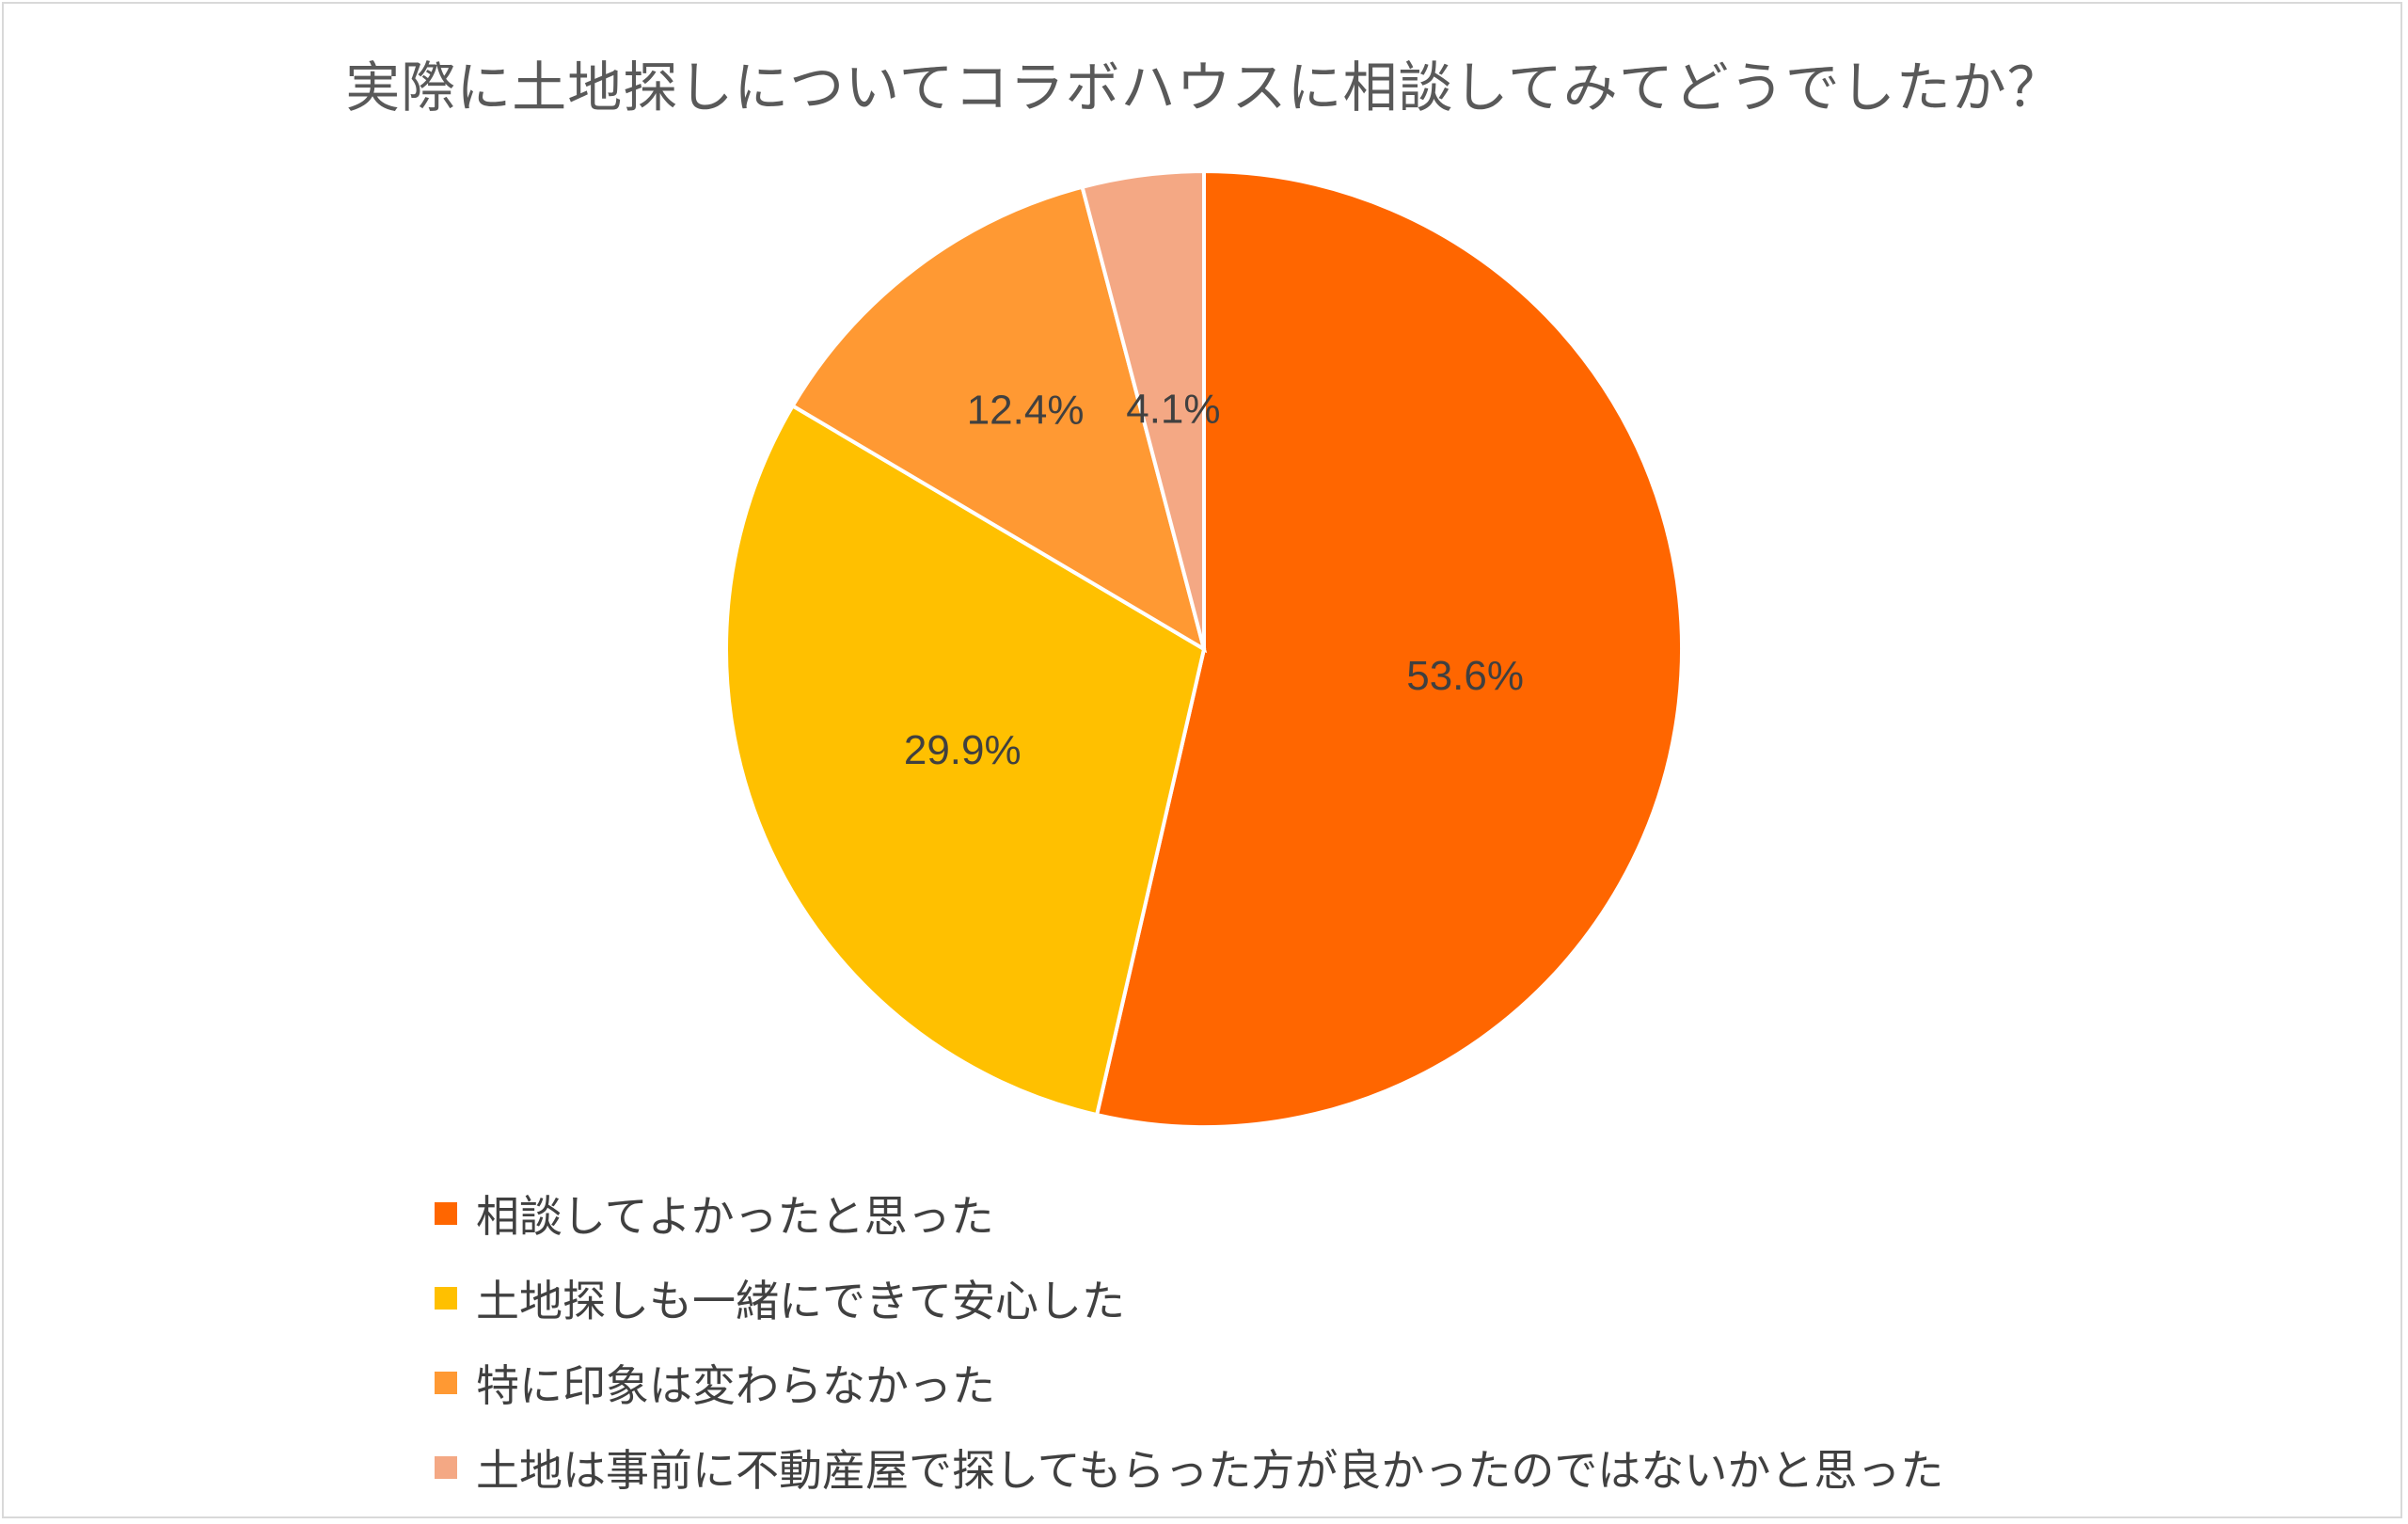 This screenshot has width=2408, height=1524. What do you see at coordinates (963, 750) in the screenshot?
I see `slice-data-label: 29.9%` at bounding box center [963, 750].